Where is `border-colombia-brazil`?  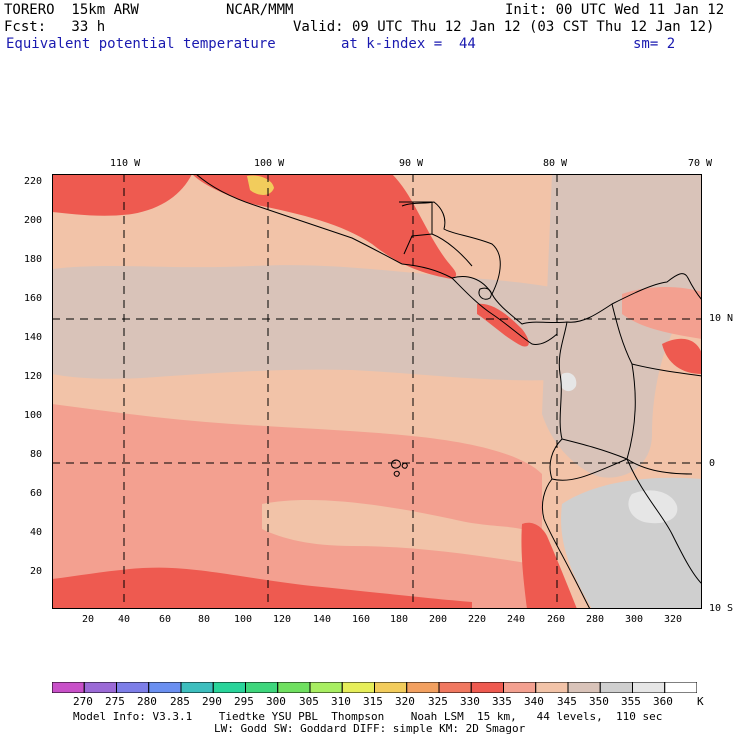
border-colombia-brazil is located at coordinates (631, 411).